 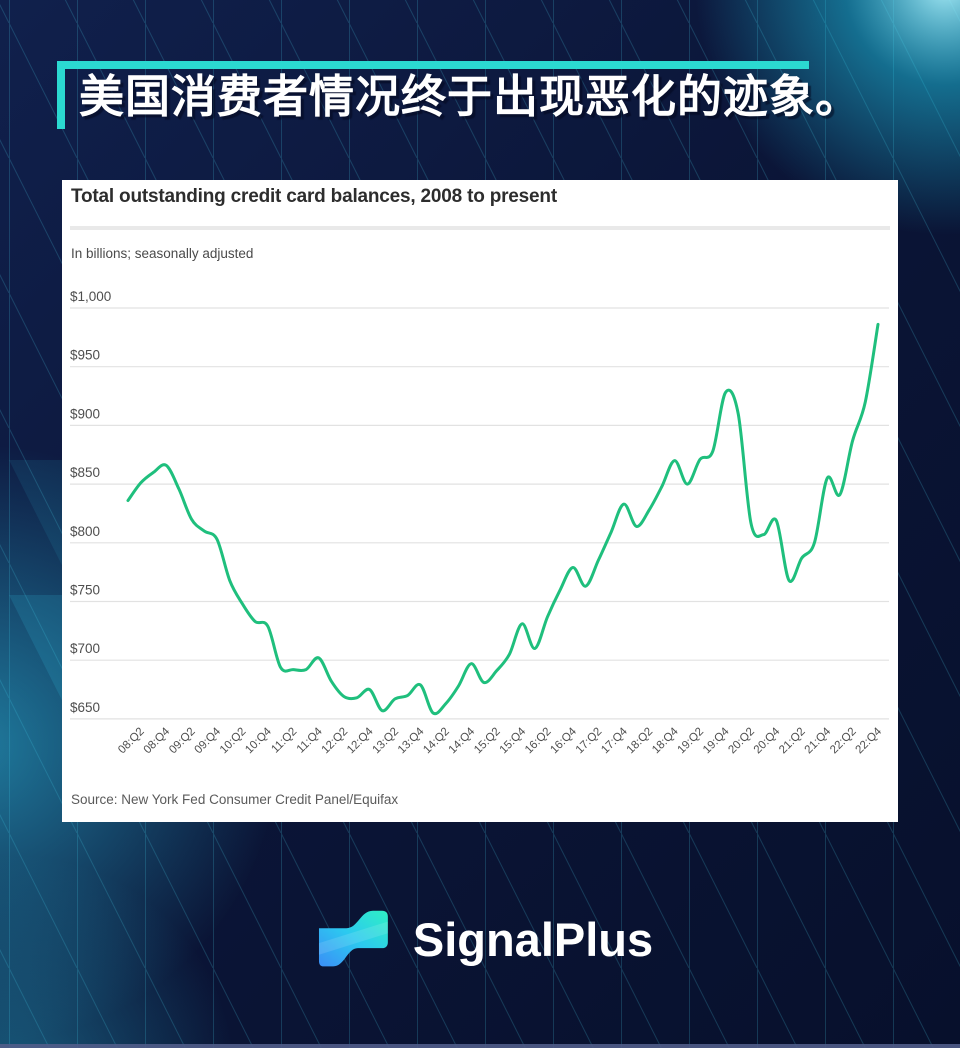 I want to click on x-tick-label: 08:Q4, so click(x=157, y=740).